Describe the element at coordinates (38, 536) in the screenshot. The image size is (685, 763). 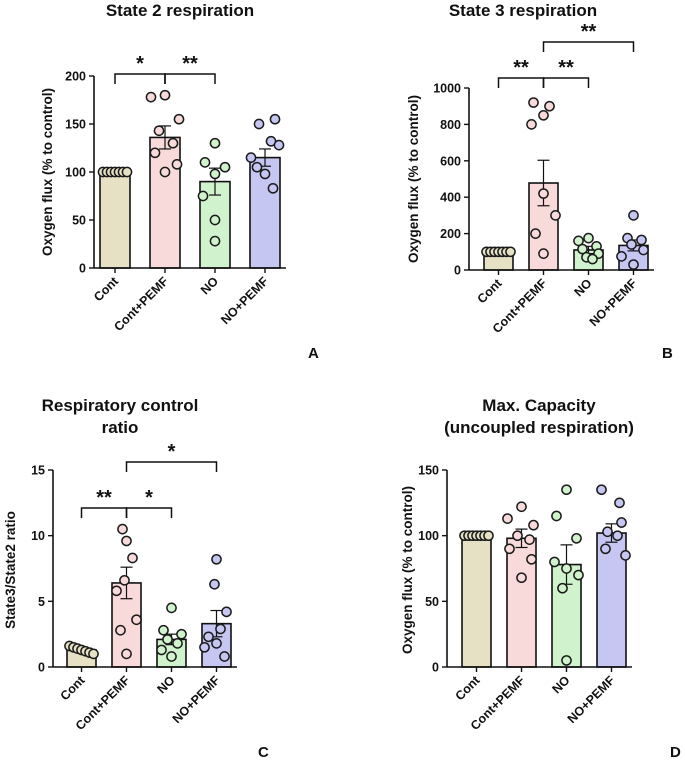
I see `y-tick-label: 10` at that location.